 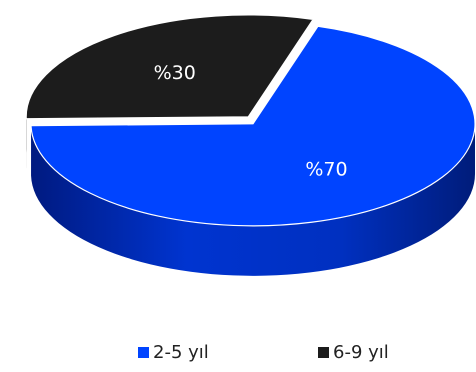 What do you see at coordinates (143, 352) in the screenshot?
I see `legend-swatch-2-5-yil` at bounding box center [143, 352].